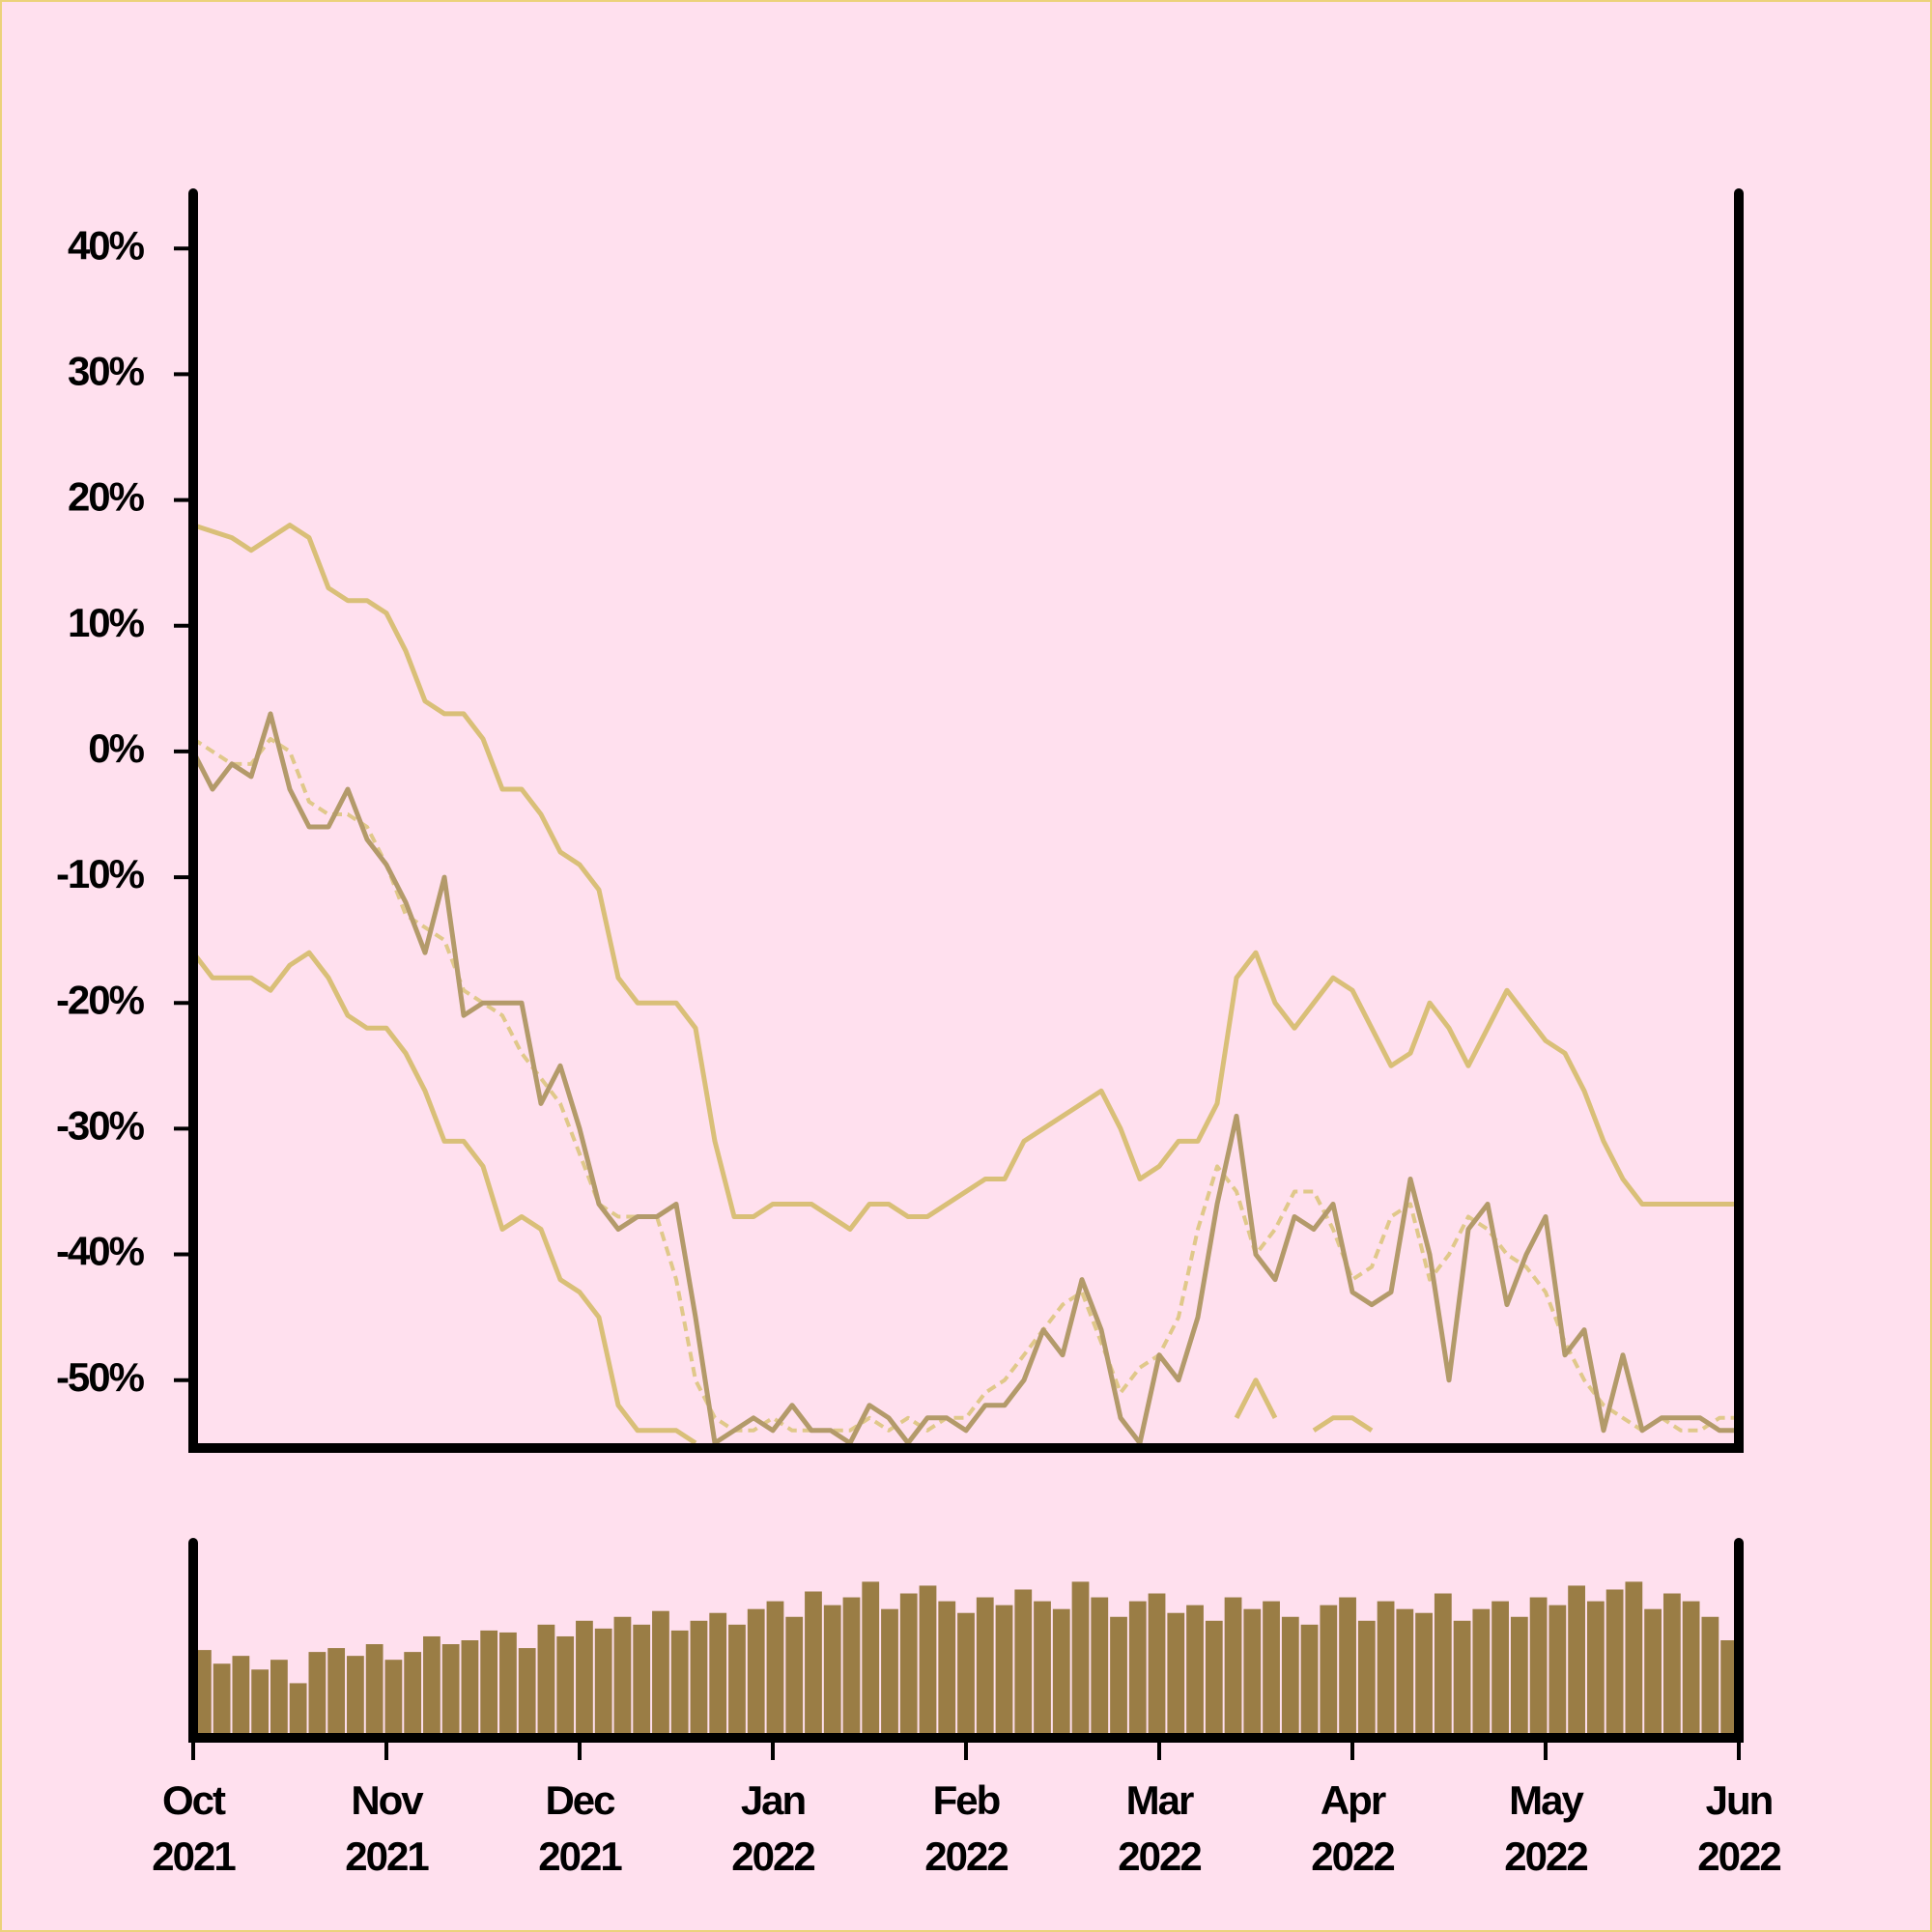 The image size is (1932, 1932). I want to click on y-tick-label: -50%, so click(100, 1377).